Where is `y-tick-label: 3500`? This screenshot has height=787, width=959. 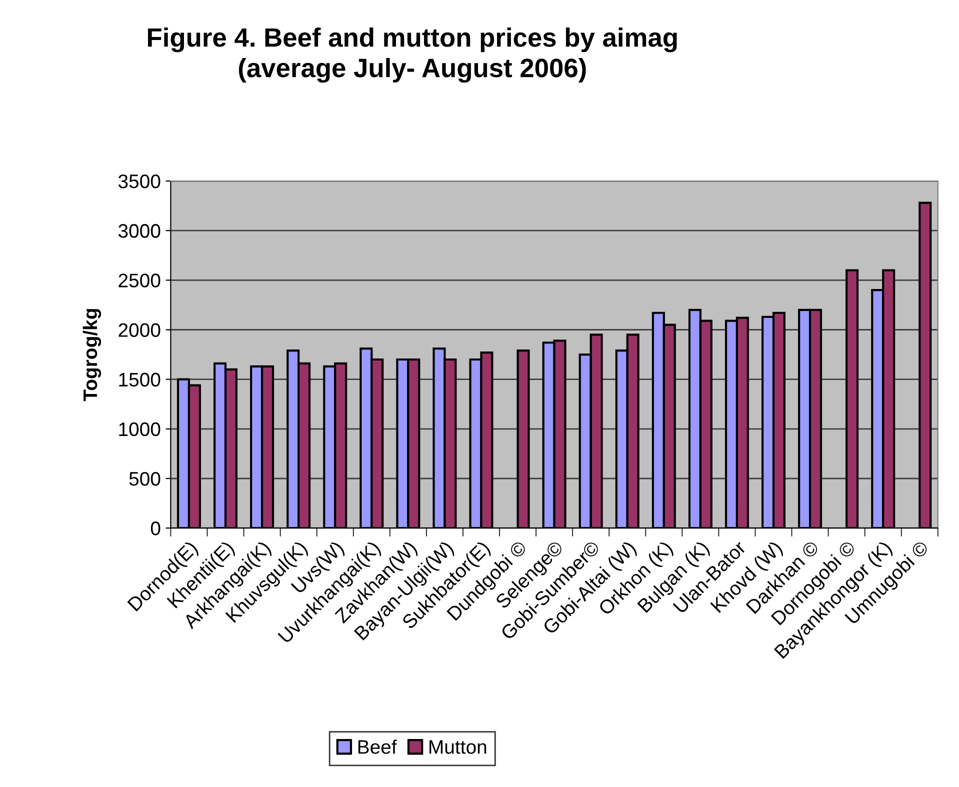
y-tick-label: 3500 is located at coordinates (139, 181).